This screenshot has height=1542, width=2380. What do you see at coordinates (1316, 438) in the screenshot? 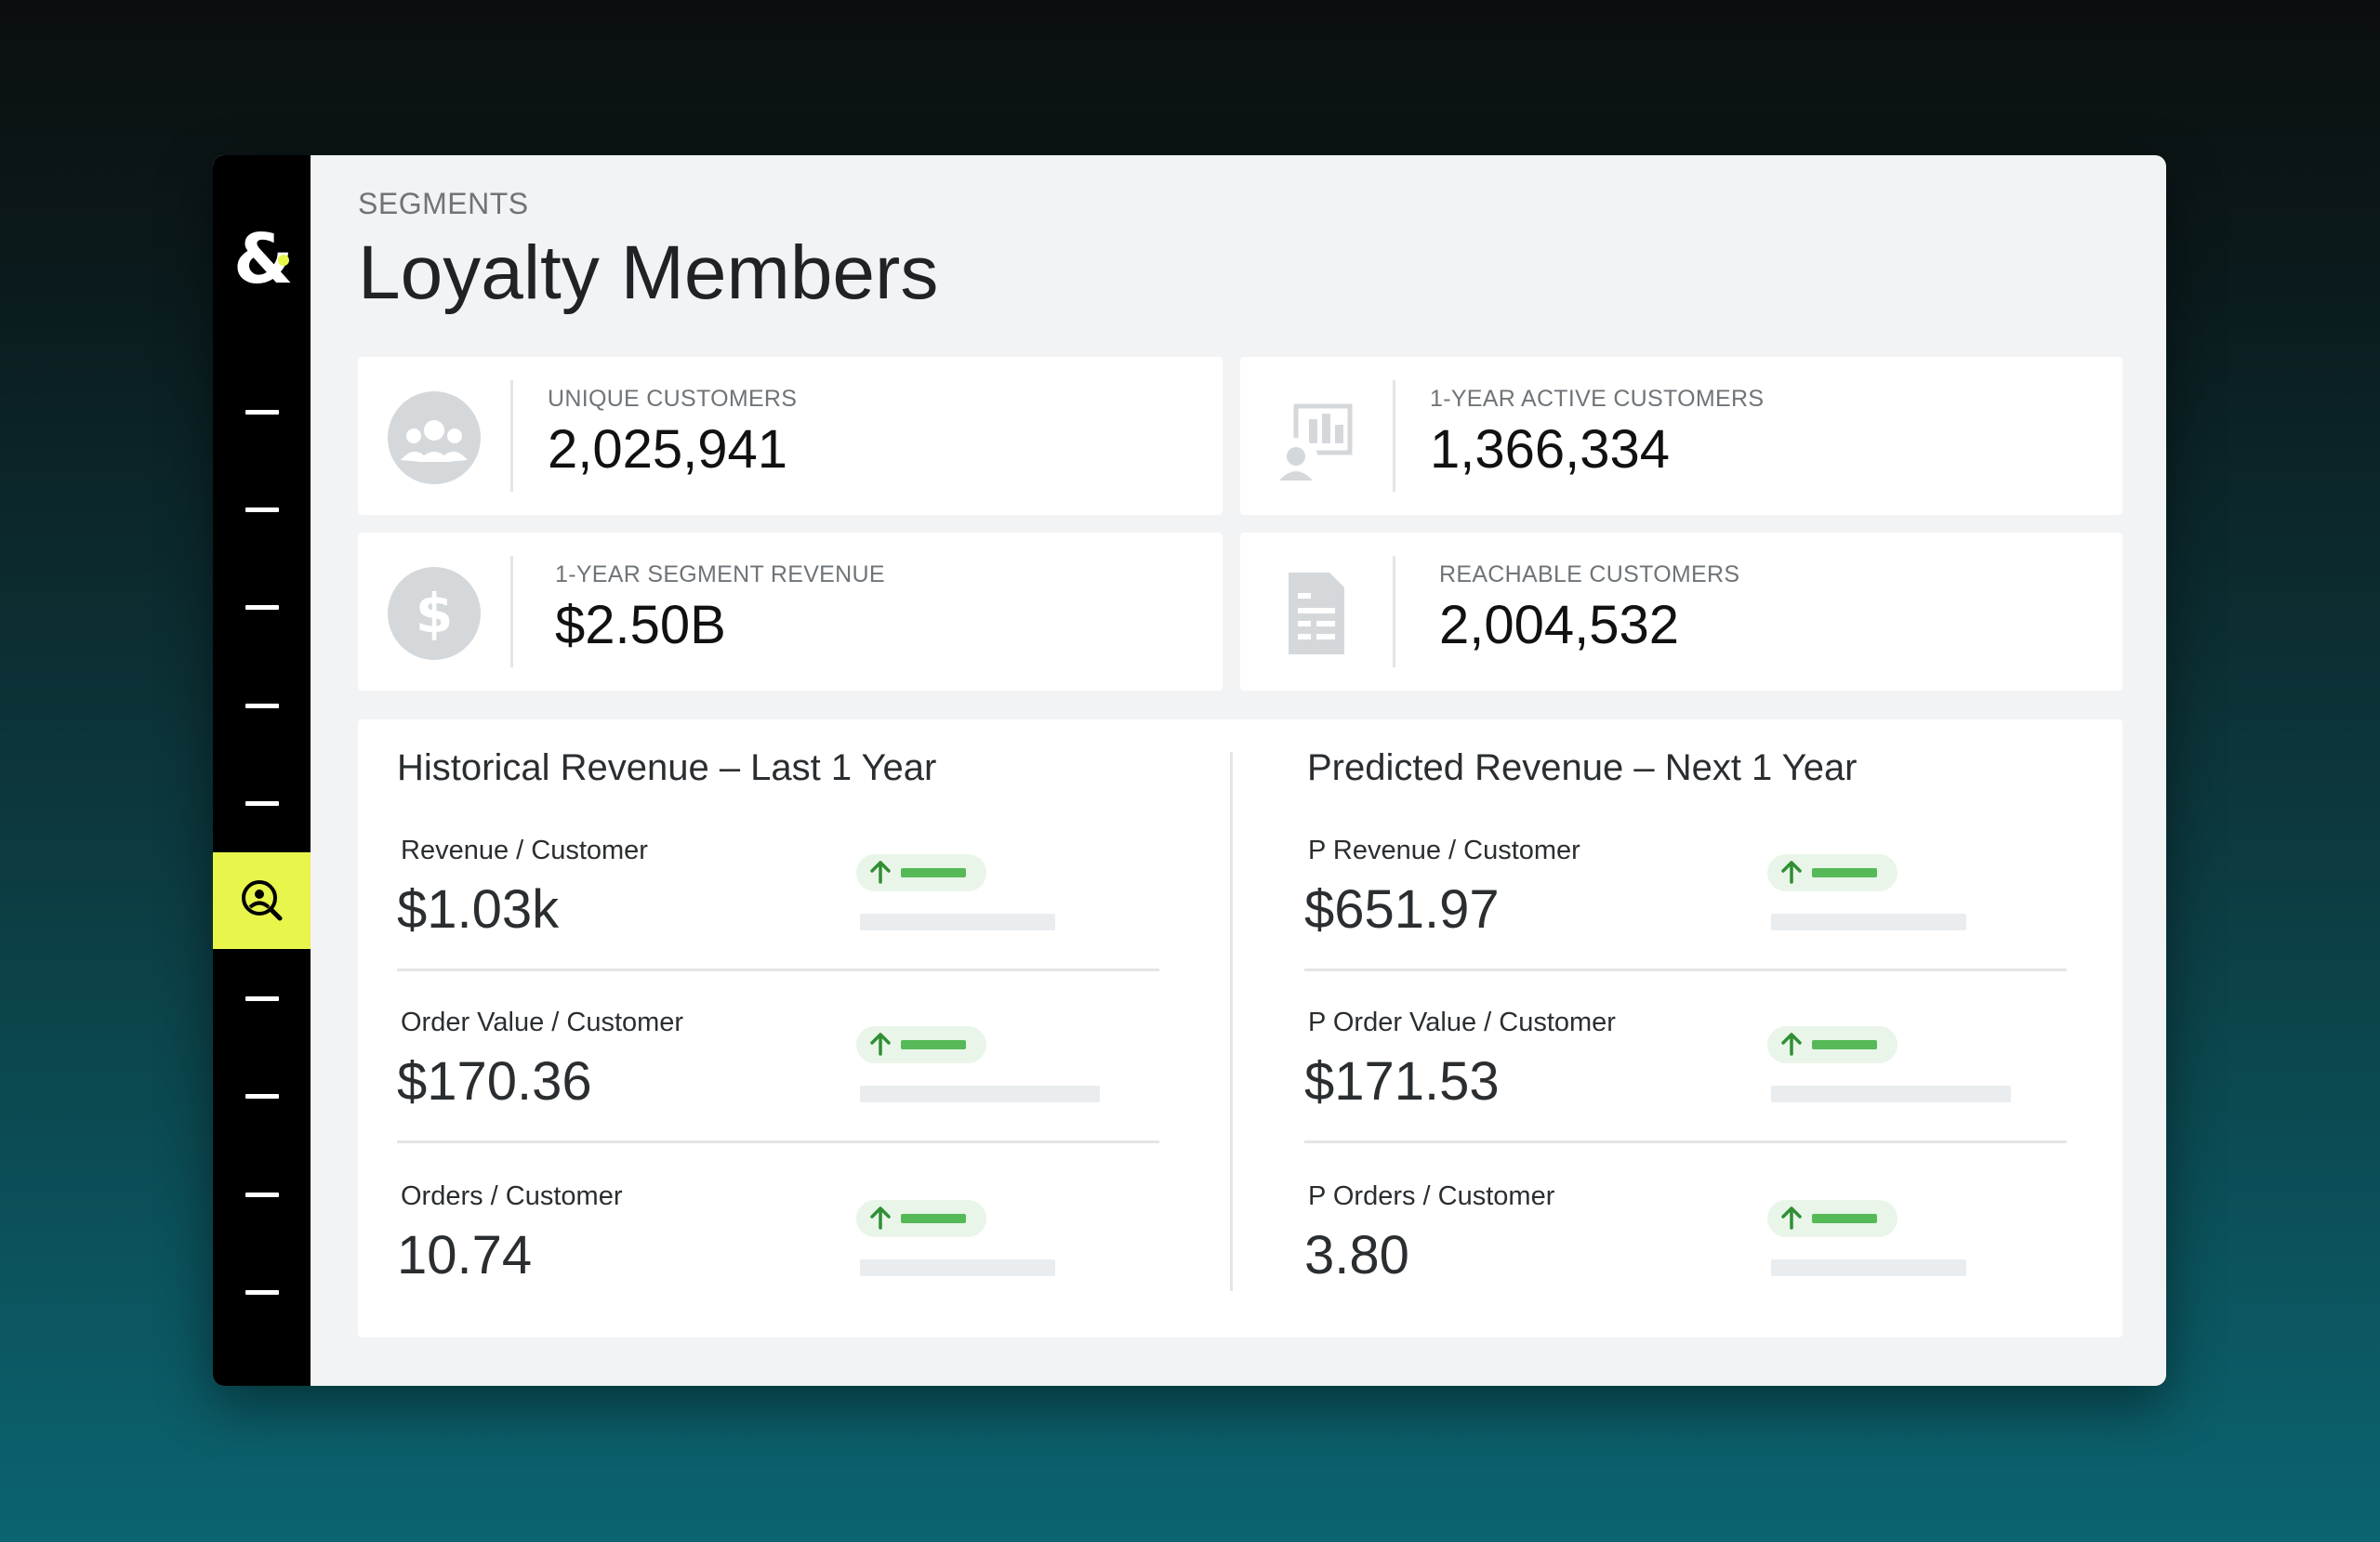
I see `customer-chart-icon` at bounding box center [1316, 438].